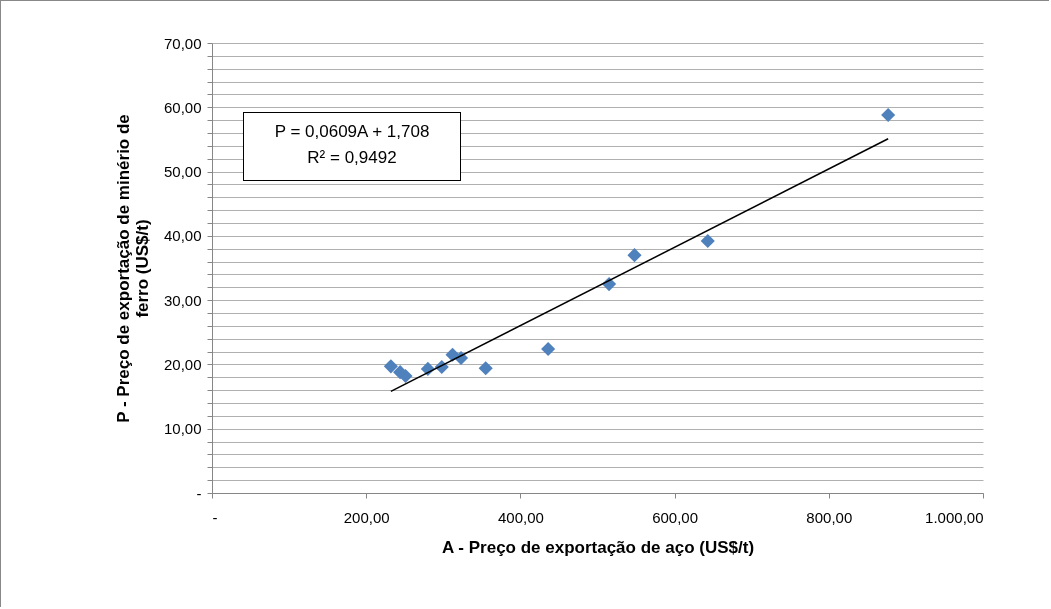 This screenshot has height=609, width=1051. Describe the element at coordinates (182, 107) in the screenshot. I see `y-tick-label: 60,00` at that location.